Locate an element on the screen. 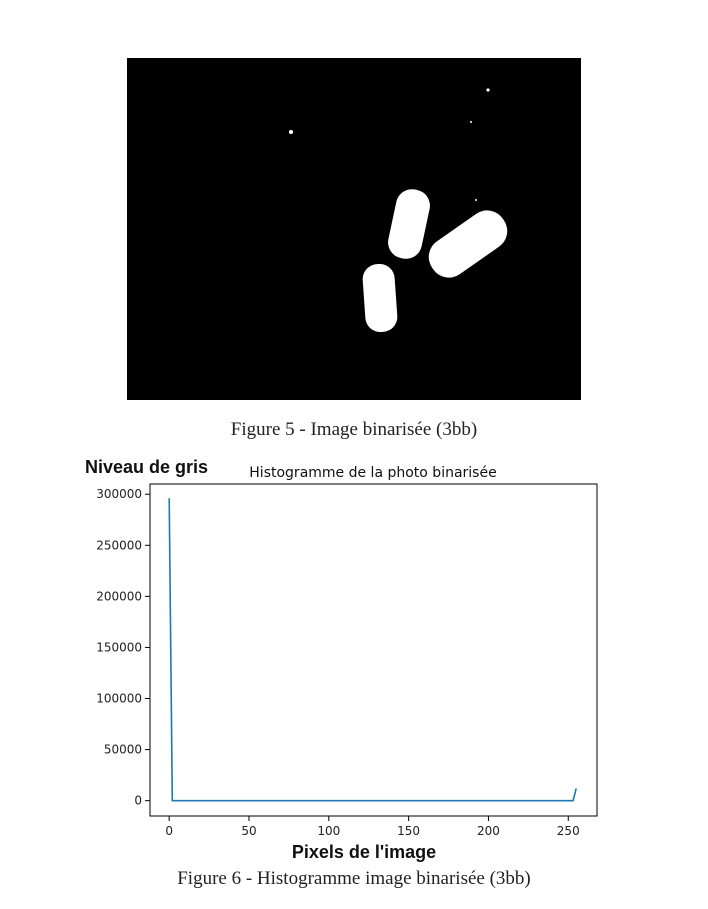 This screenshot has width=708, height=909. y-tick-label: 0 is located at coordinates (138, 801).